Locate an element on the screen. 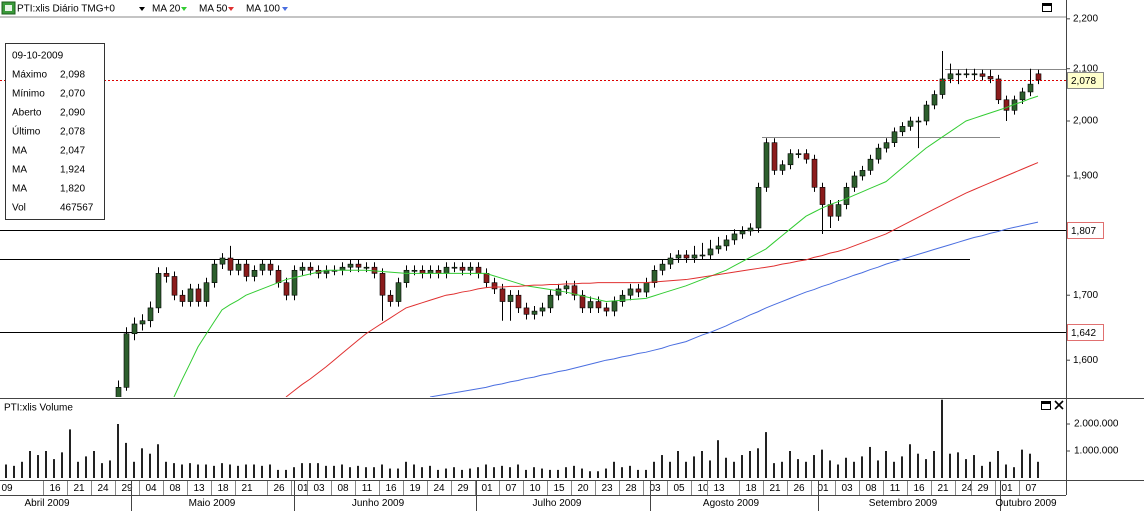 This screenshot has width=1144, height=511. symbol-icon-inner is located at coordinates (8, 8).